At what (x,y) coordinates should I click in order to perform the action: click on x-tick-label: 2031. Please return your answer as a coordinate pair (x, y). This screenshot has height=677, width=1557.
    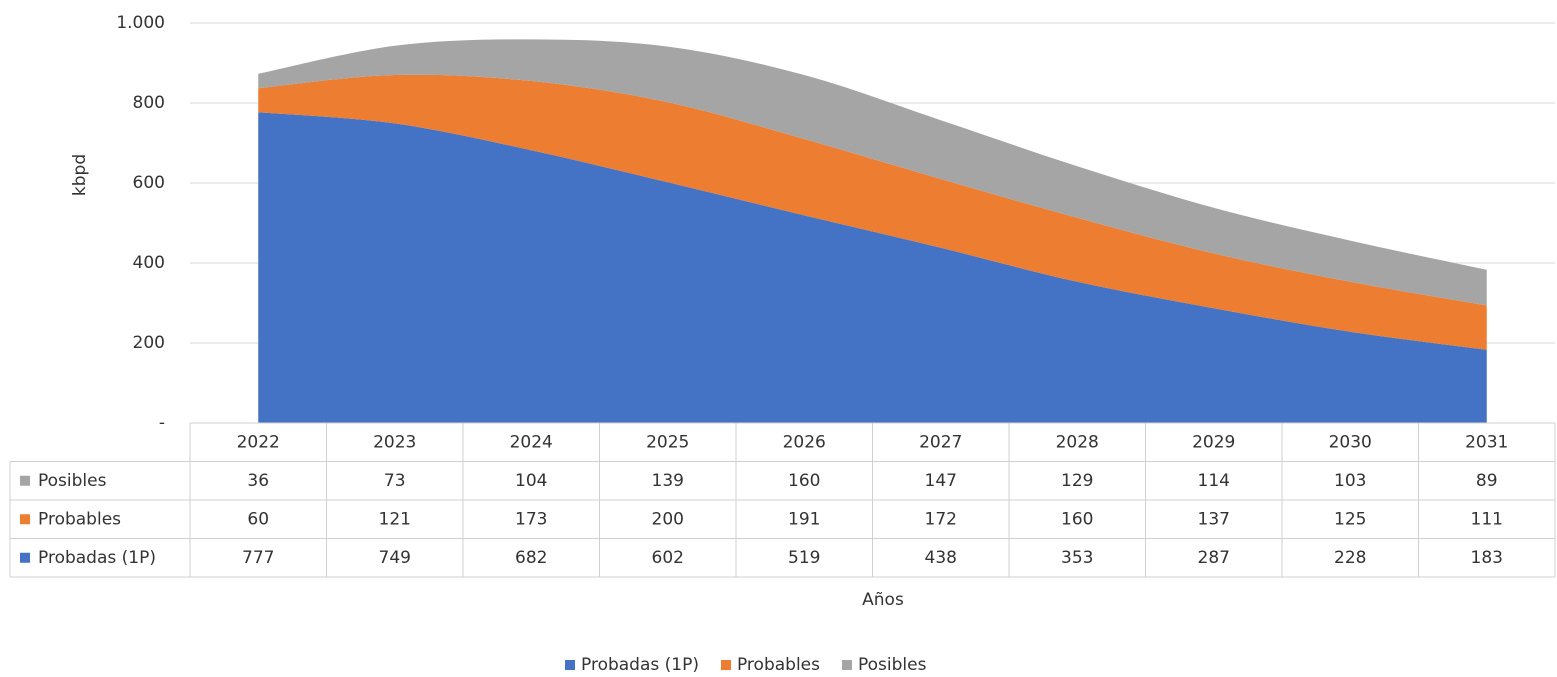
    Looking at the image, I should click on (1486, 442).